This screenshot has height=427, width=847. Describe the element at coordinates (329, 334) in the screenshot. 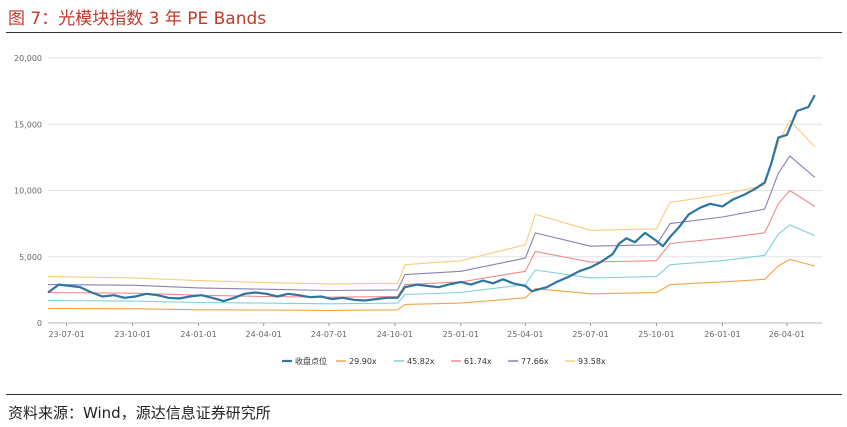

I see `x-tick-label: 24-07-01` at that location.